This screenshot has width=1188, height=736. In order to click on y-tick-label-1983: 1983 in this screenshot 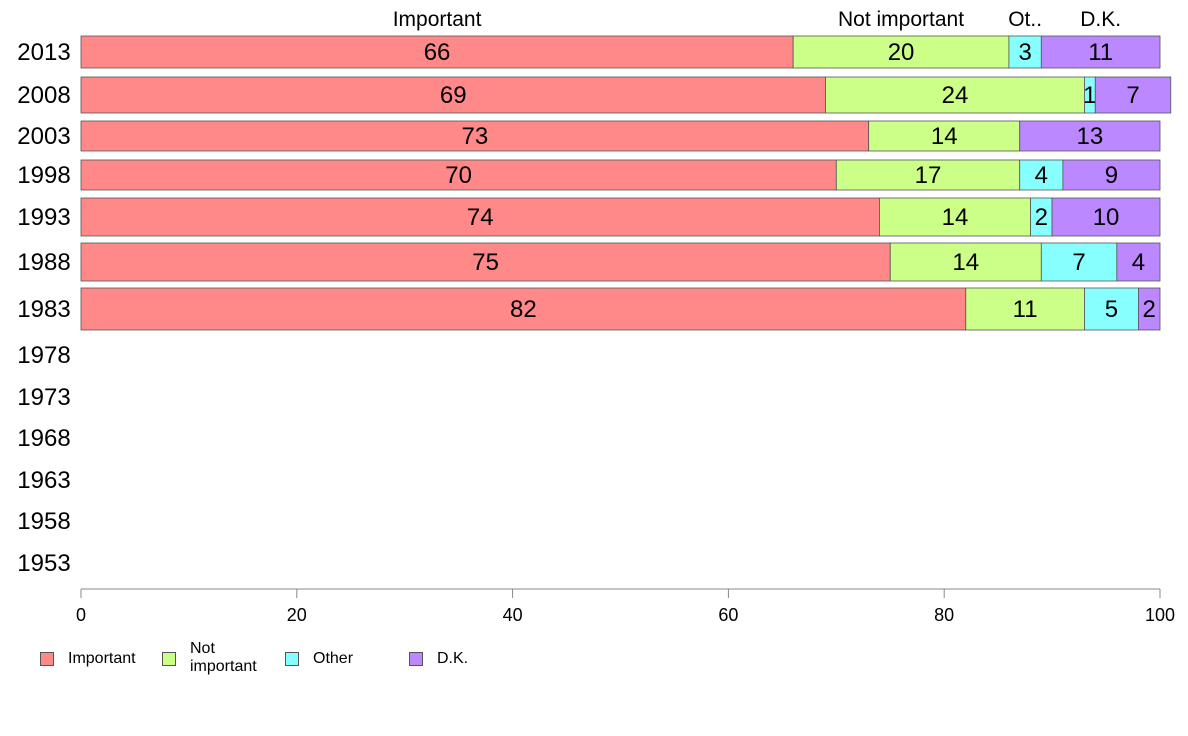, I will do `click(43, 309)`.